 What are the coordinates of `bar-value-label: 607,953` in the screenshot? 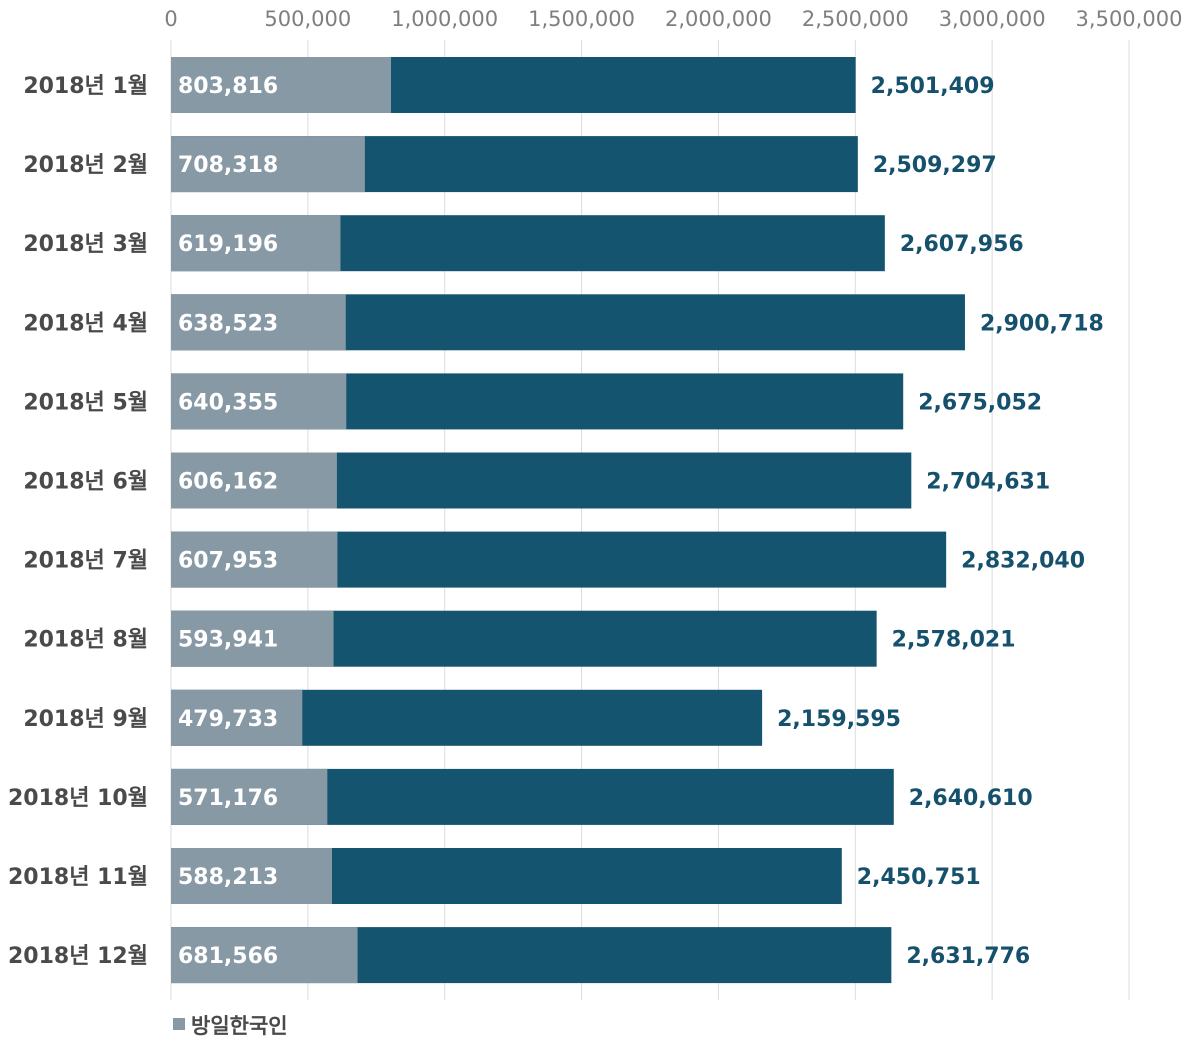 It's located at (228, 561).